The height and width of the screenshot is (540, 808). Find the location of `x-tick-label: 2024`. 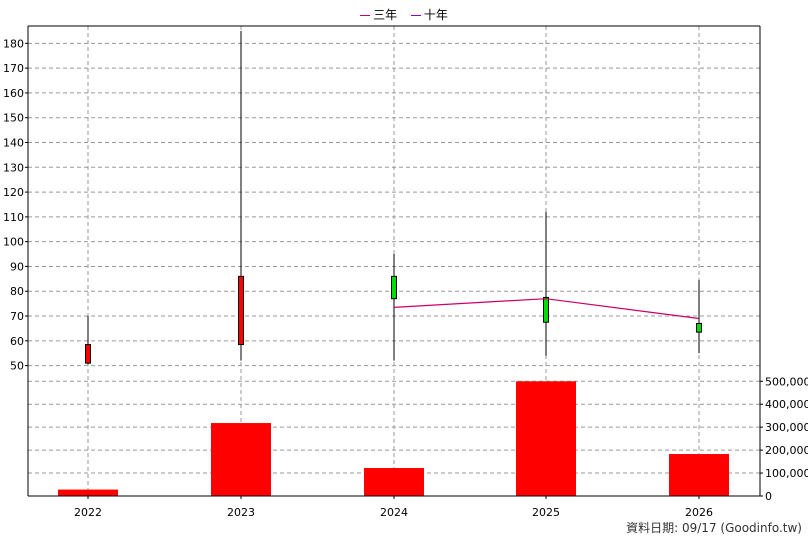

x-tick-label: 2024 is located at coordinates (394, 512).